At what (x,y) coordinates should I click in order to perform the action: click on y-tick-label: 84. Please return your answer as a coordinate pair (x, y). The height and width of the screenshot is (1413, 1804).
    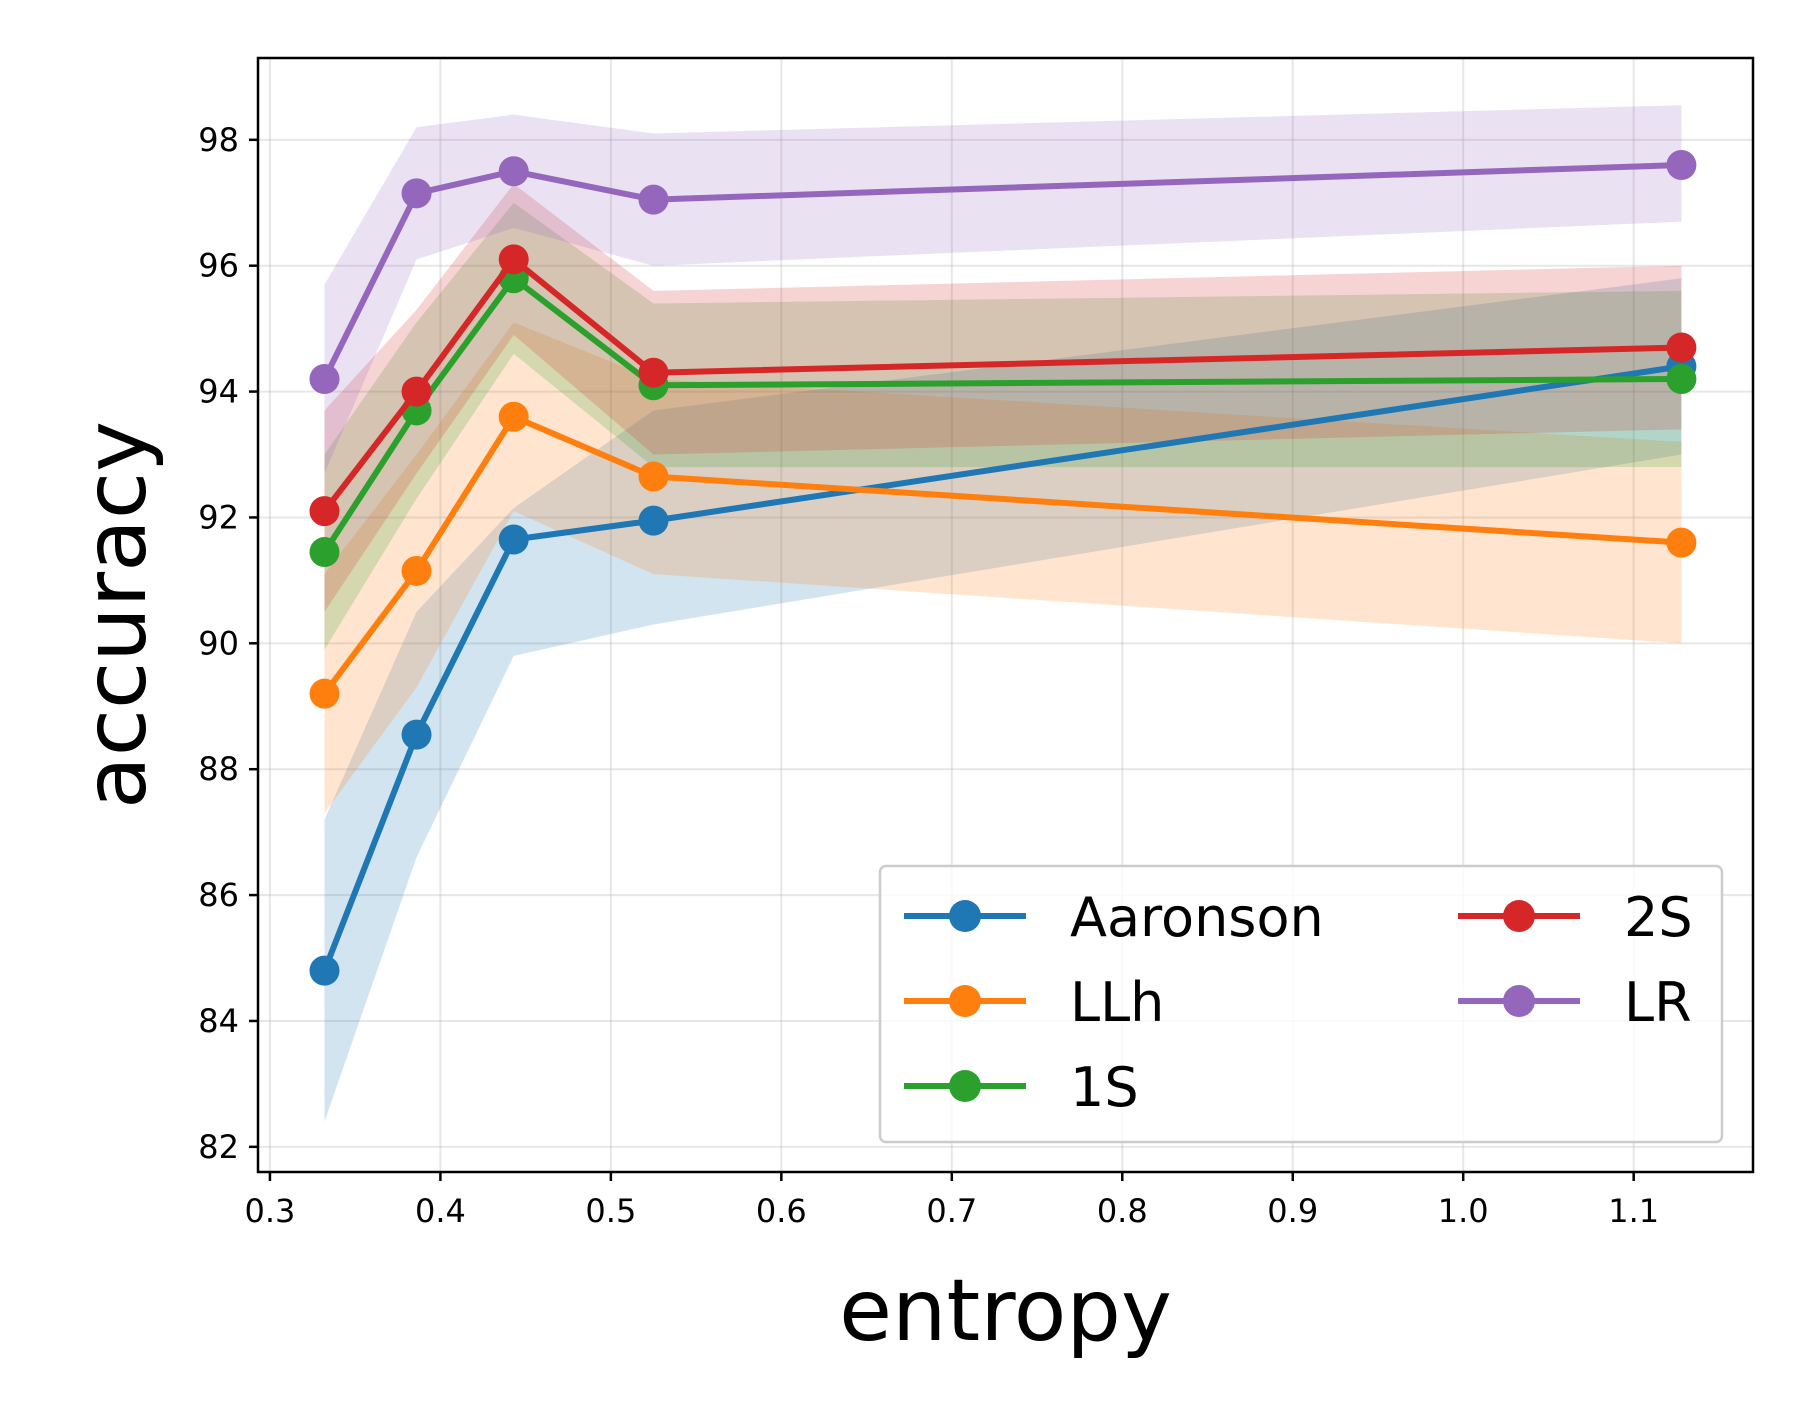
    Looking at the image, I should click on (218, 1021).